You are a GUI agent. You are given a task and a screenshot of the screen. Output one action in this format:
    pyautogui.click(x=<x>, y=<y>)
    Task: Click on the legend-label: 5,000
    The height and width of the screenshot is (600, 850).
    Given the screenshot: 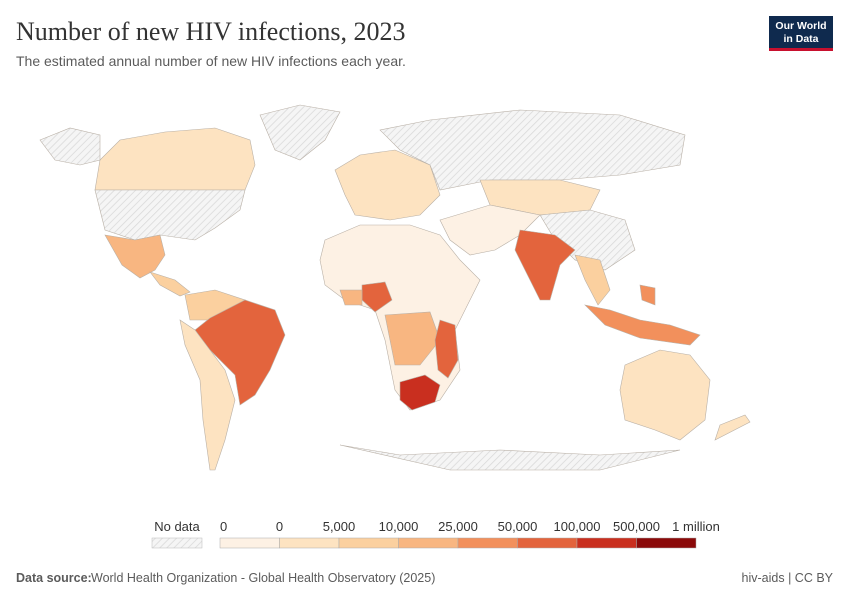 What is the action you would take?
    pyautogui.click(x=339, y=526)
    